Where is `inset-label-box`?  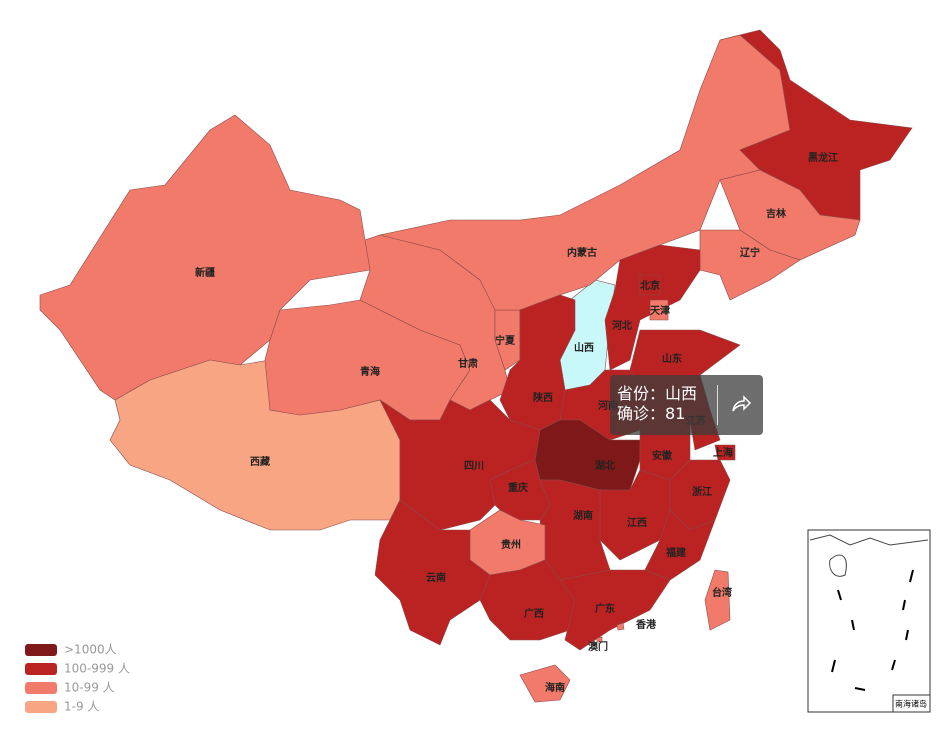 inset-label-box is located at coordinates (911, 703).